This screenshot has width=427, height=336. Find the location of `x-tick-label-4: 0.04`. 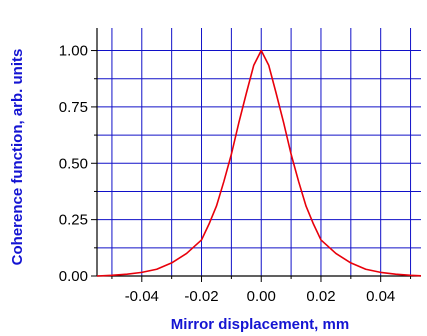

x-tick-label-4: 0.04 is located at coordinates (380, 296).